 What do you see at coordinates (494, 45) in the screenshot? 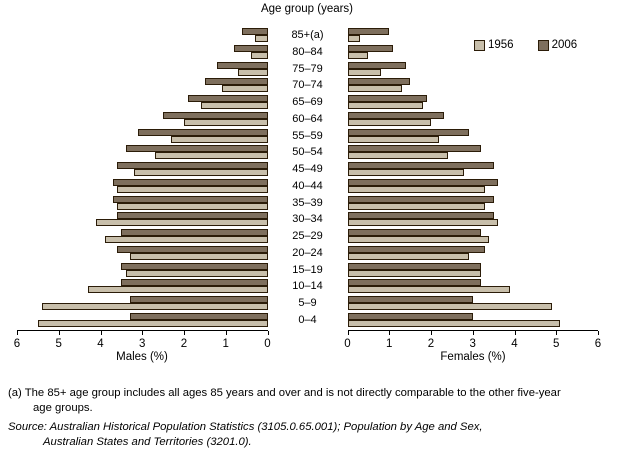
I see `legend-item-1956: 1956` at bounding box center [494, 45].